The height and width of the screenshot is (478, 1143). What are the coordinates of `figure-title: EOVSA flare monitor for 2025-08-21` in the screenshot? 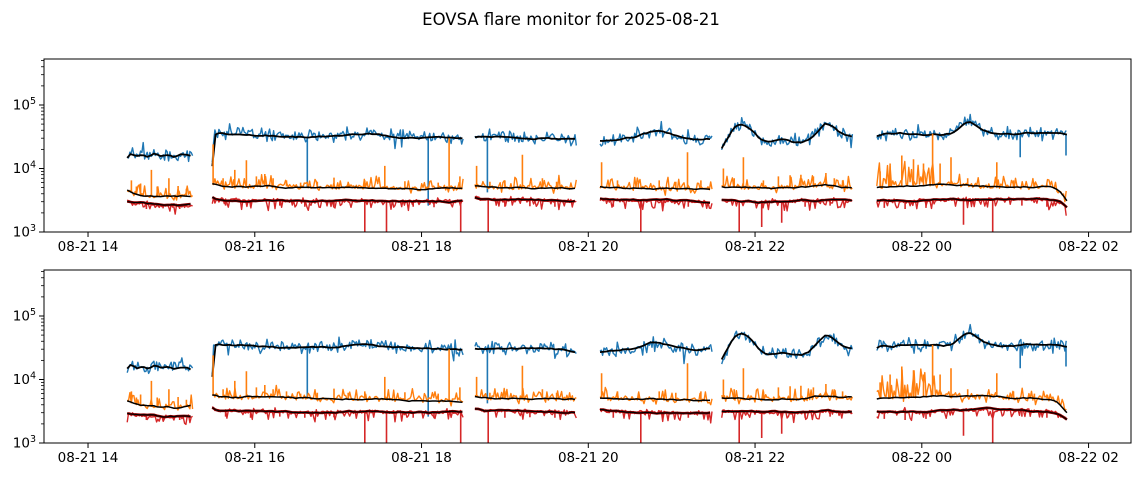 It's located at (571, 19).